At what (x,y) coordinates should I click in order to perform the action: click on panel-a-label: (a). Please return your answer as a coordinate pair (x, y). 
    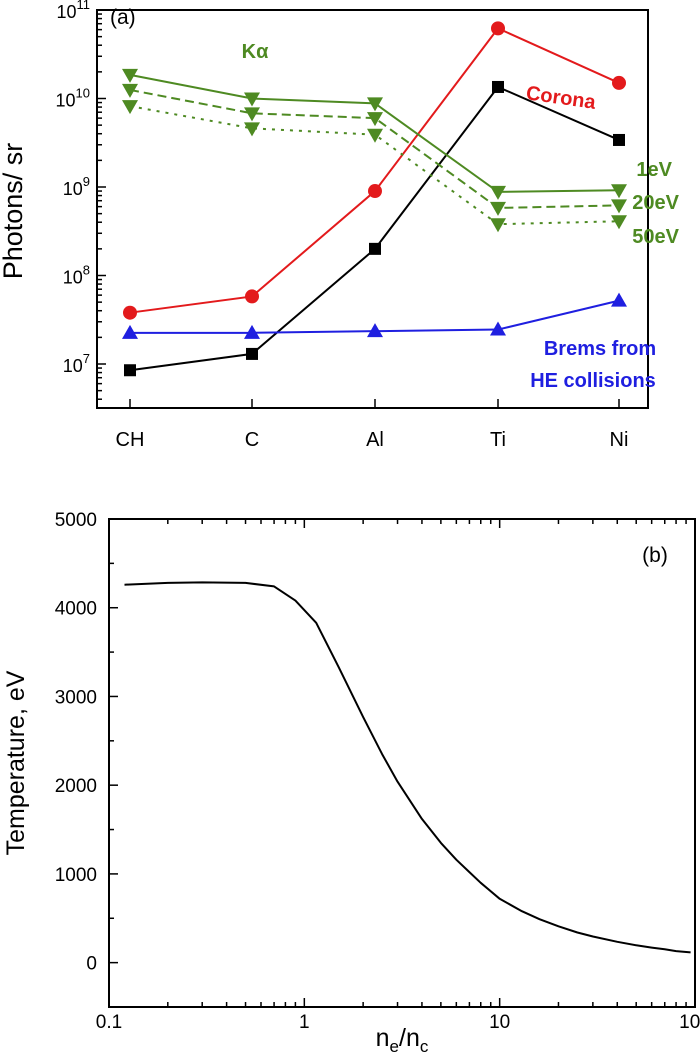
    Looking at the image, I should click on (123, 17).